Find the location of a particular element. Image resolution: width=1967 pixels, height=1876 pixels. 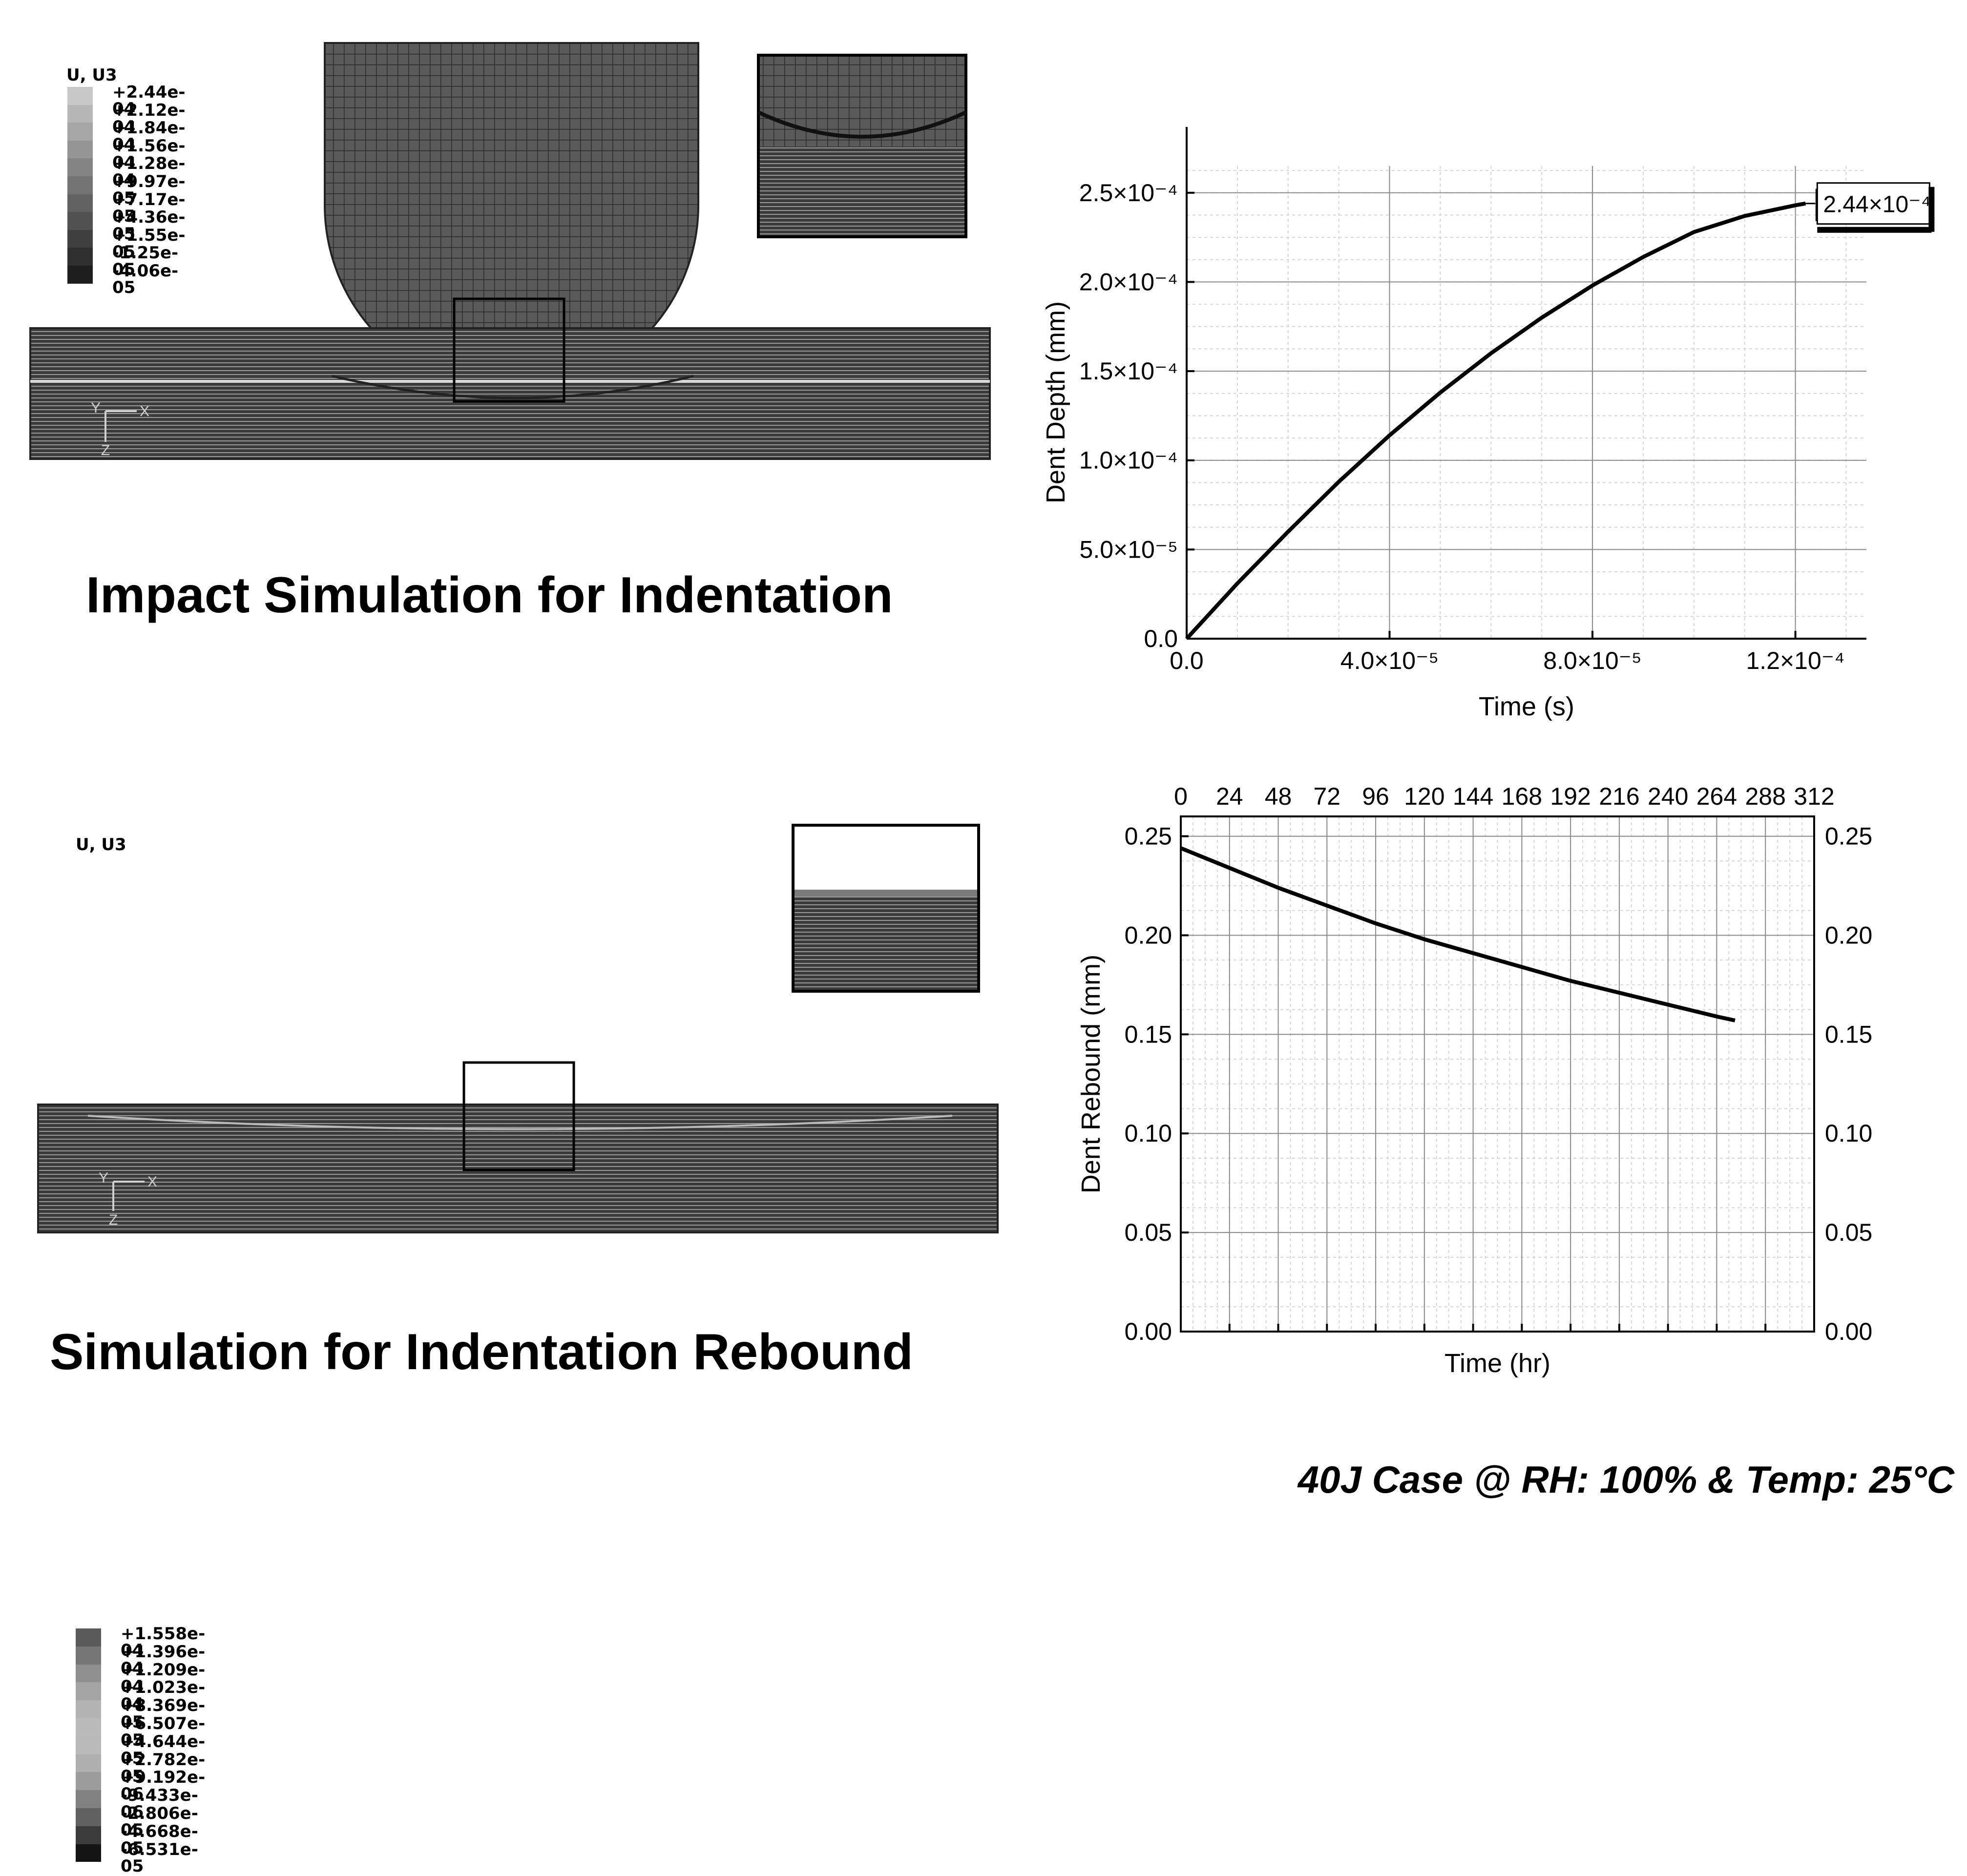

bottom-laminate-plate is located at coordinates (518, 1169).